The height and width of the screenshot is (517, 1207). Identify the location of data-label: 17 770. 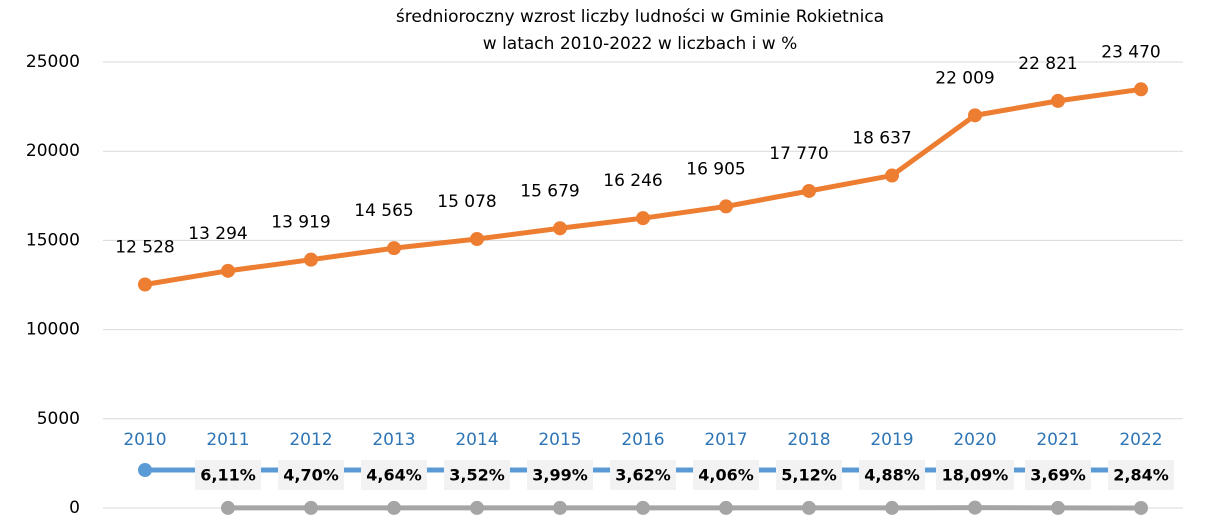
(798, 154).